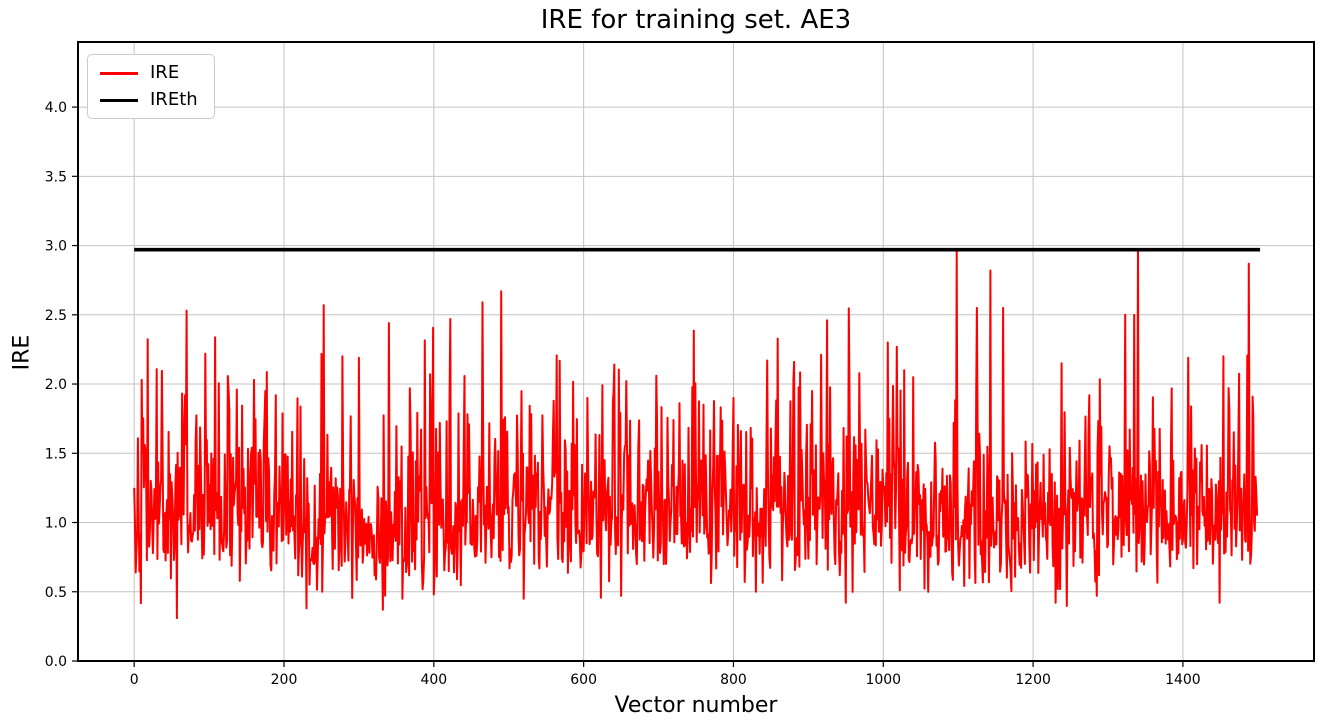 Image resolution: width=1325 pixels, height=727 pixels. What do you see at coordinates (56, 177) in the screenshot?
I see `y-tick-label: 3.5` at bounding box center [56, 177].